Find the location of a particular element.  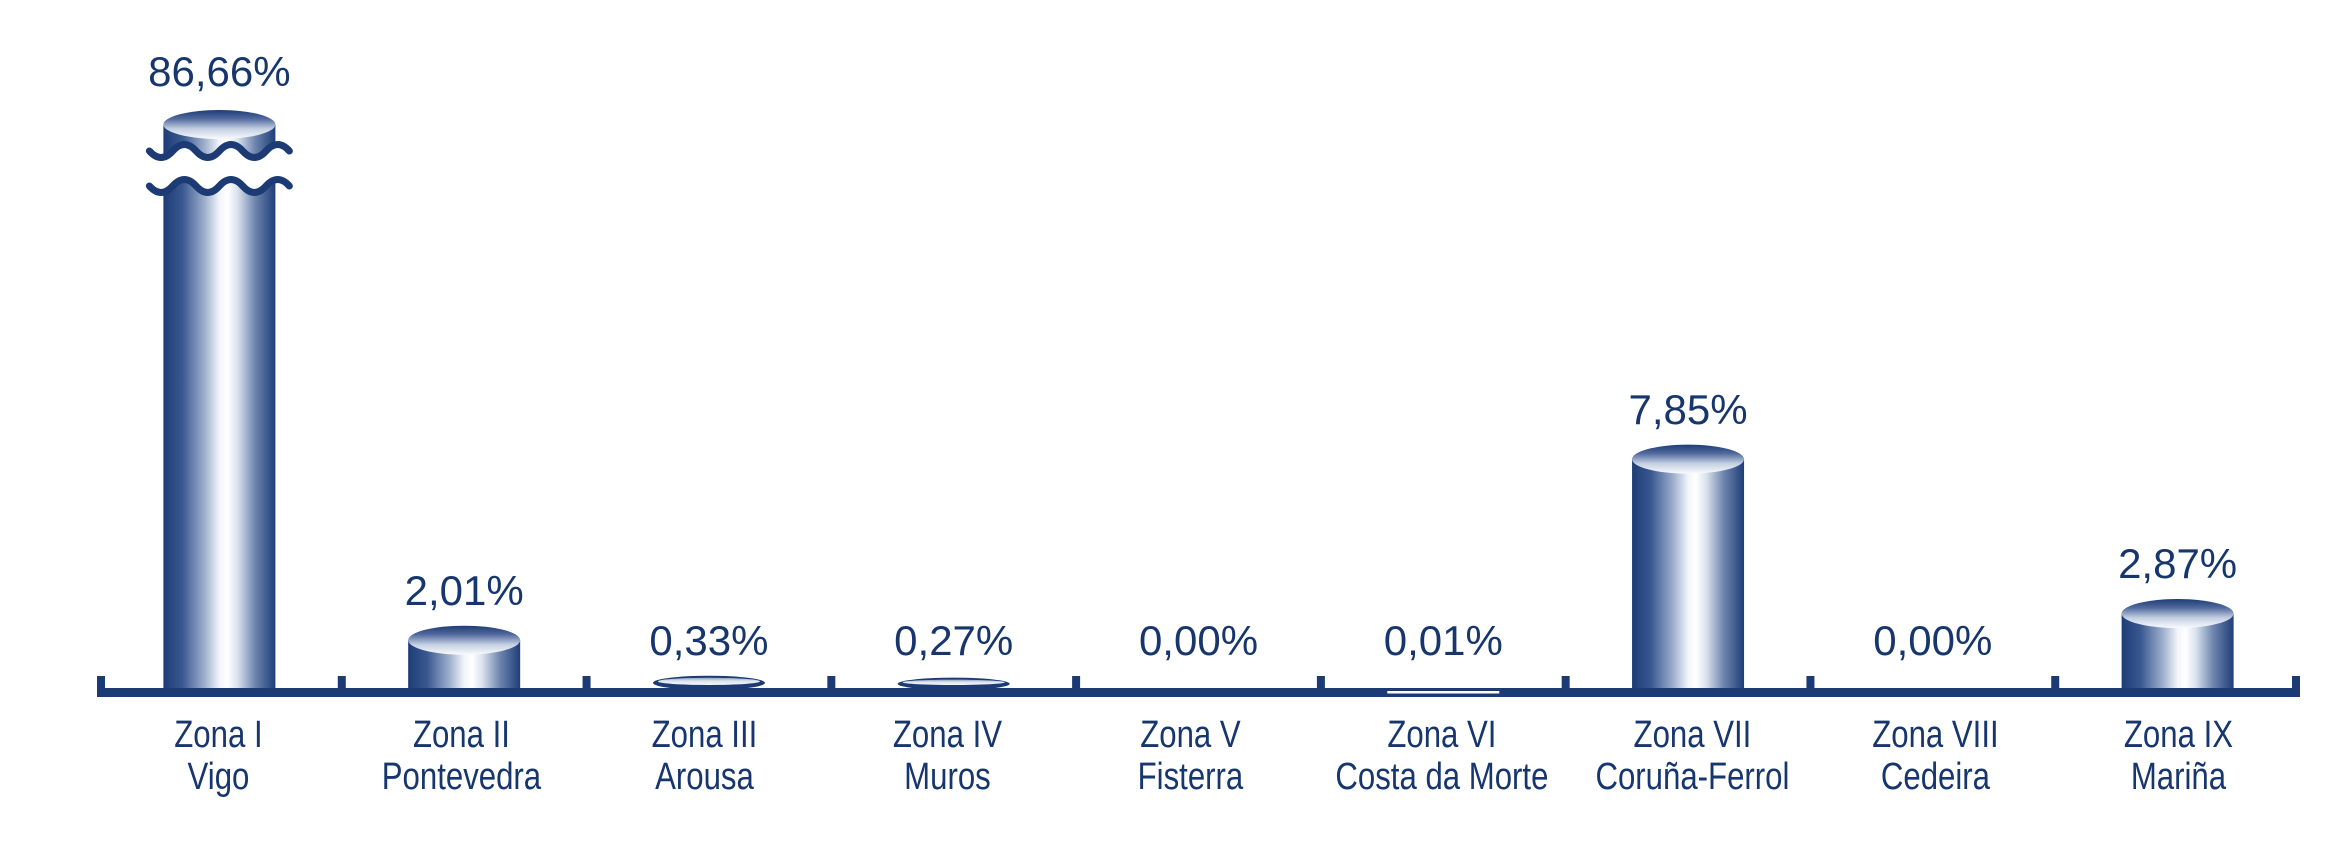

category-label: Zona IX Mariña is located at coordinates (2178, 756).